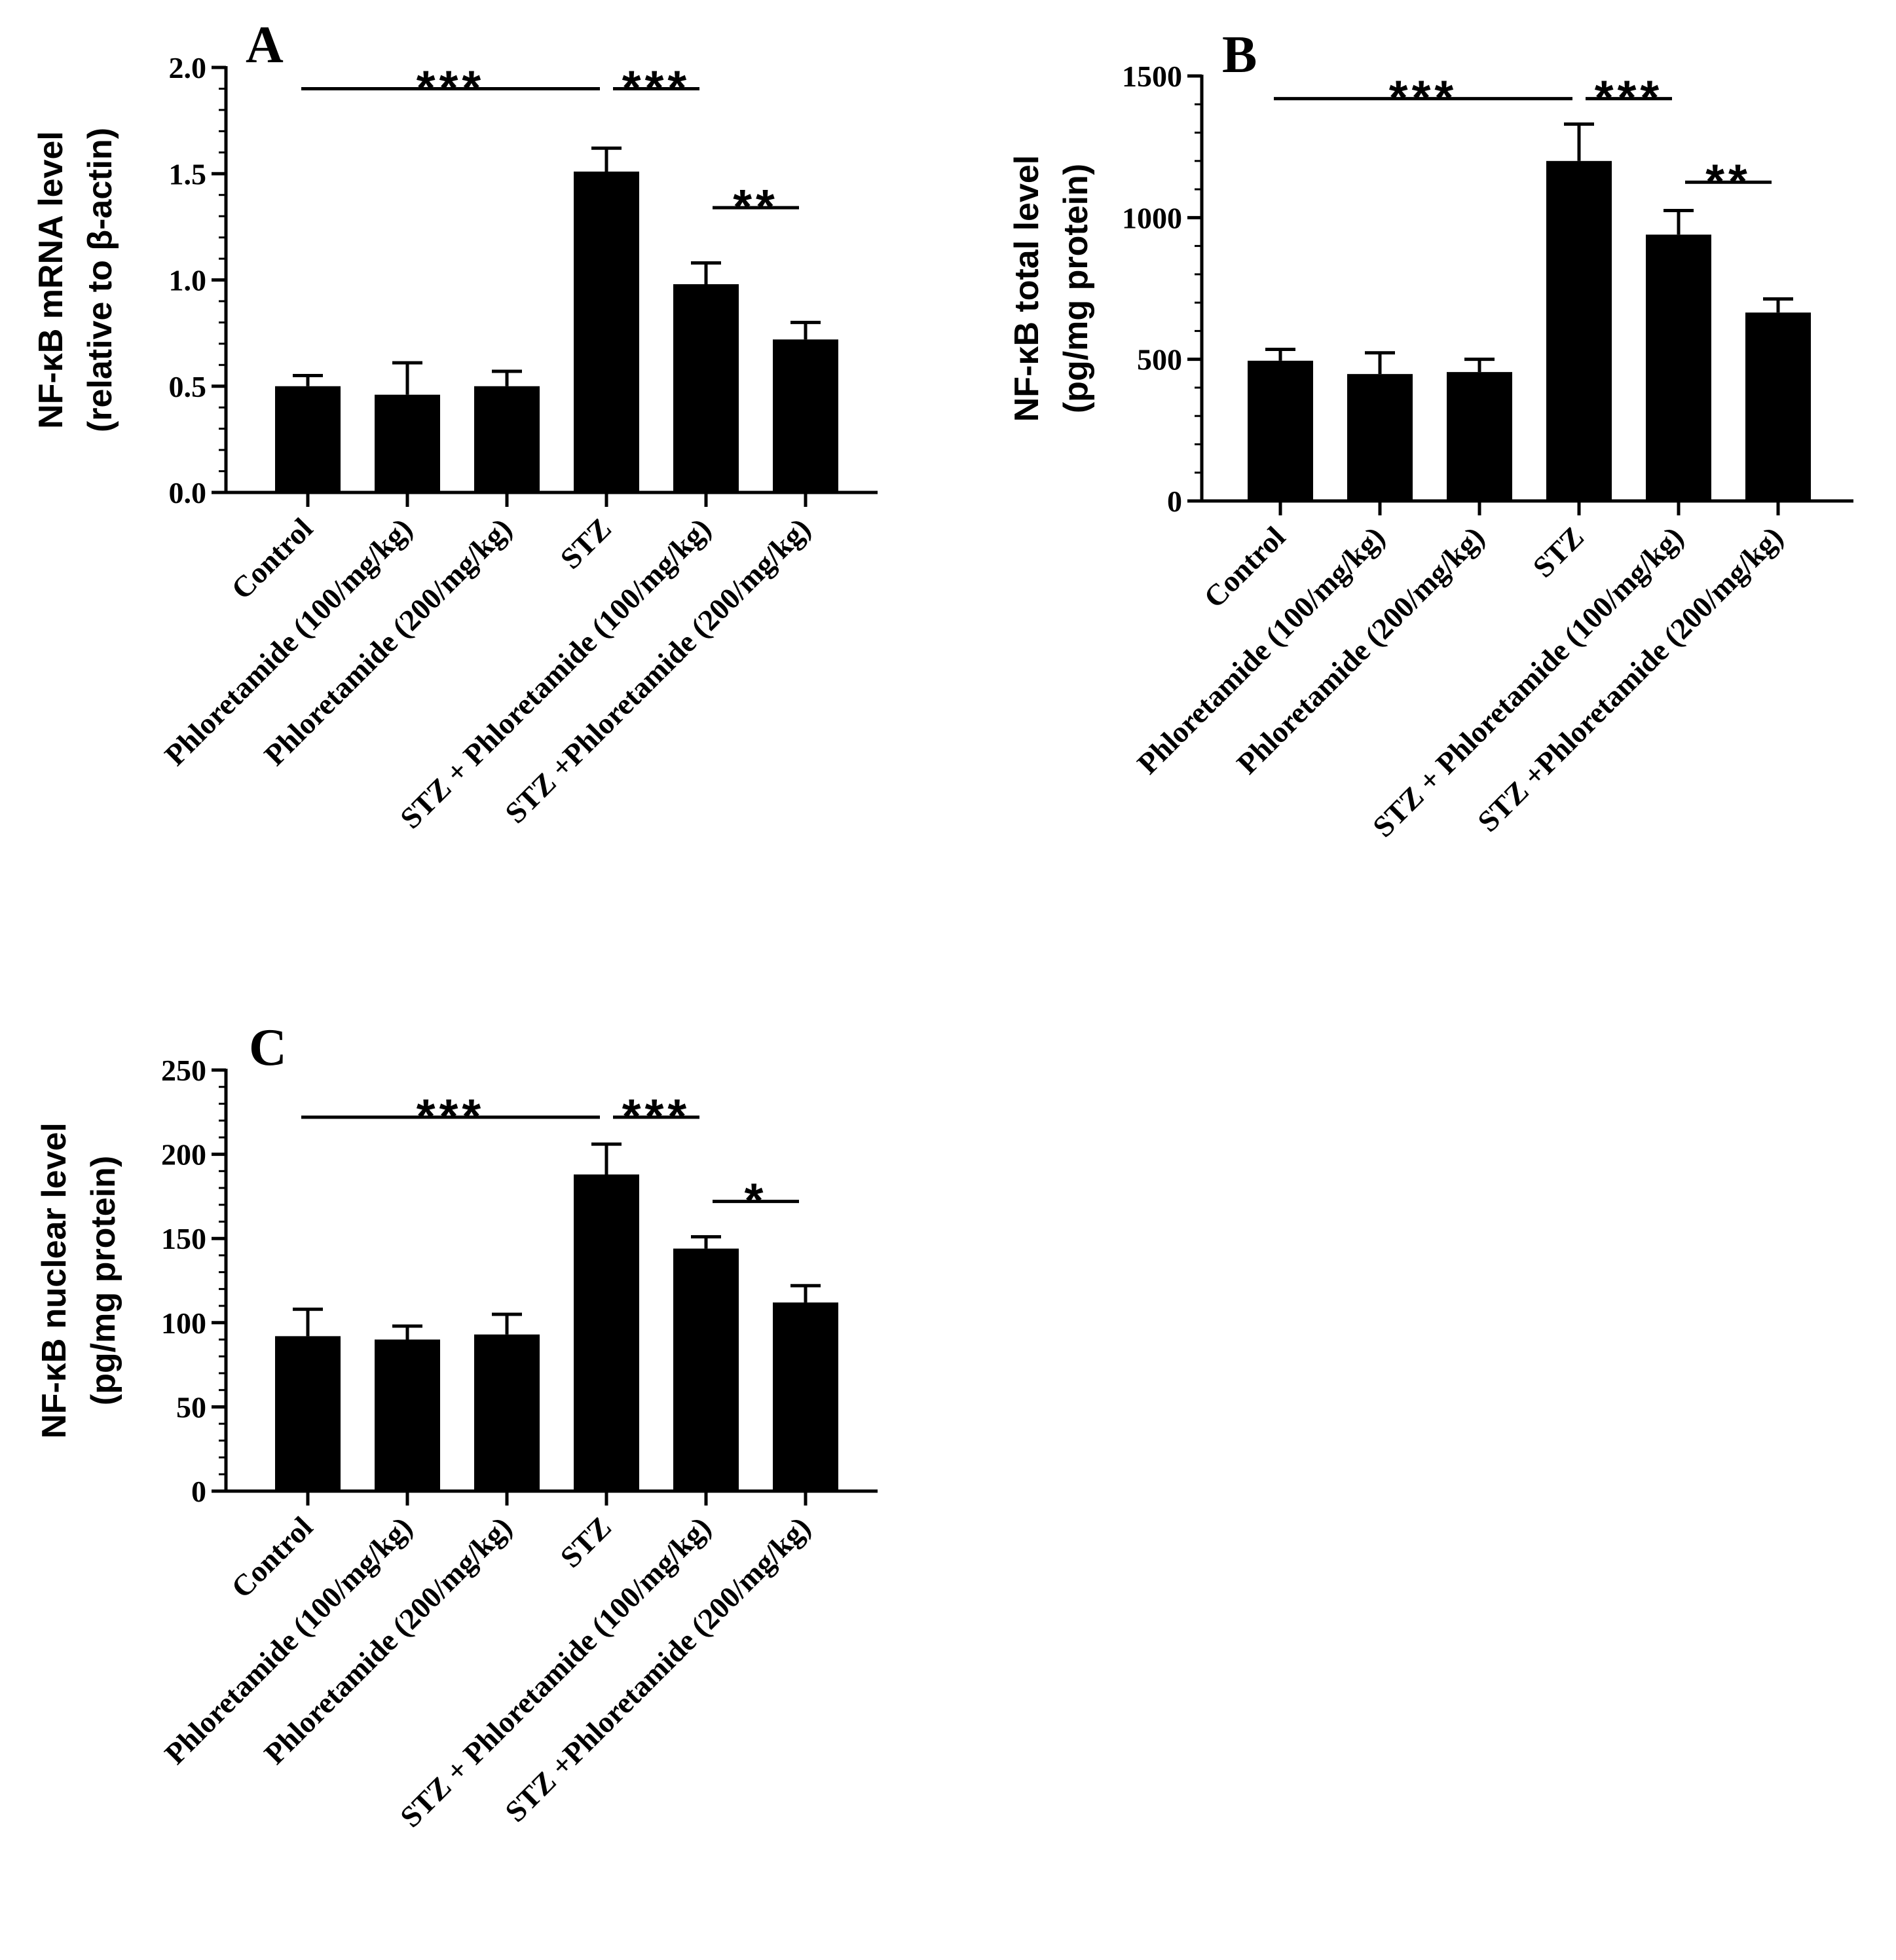 This screenshot has height=1960, width=1896. What do you see at coordinates (188, 492) in the screenshot?
I see `y-tick-label: 0.0` at bounding box center [188, 492].